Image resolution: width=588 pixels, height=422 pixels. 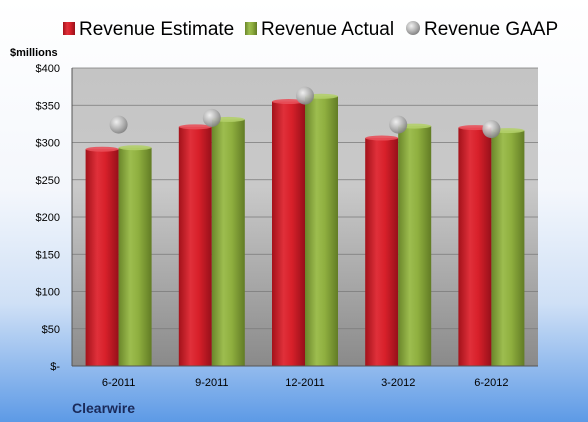 I want to click on legend-item-actual: Revenue Actual, so click(x=319, y=29).